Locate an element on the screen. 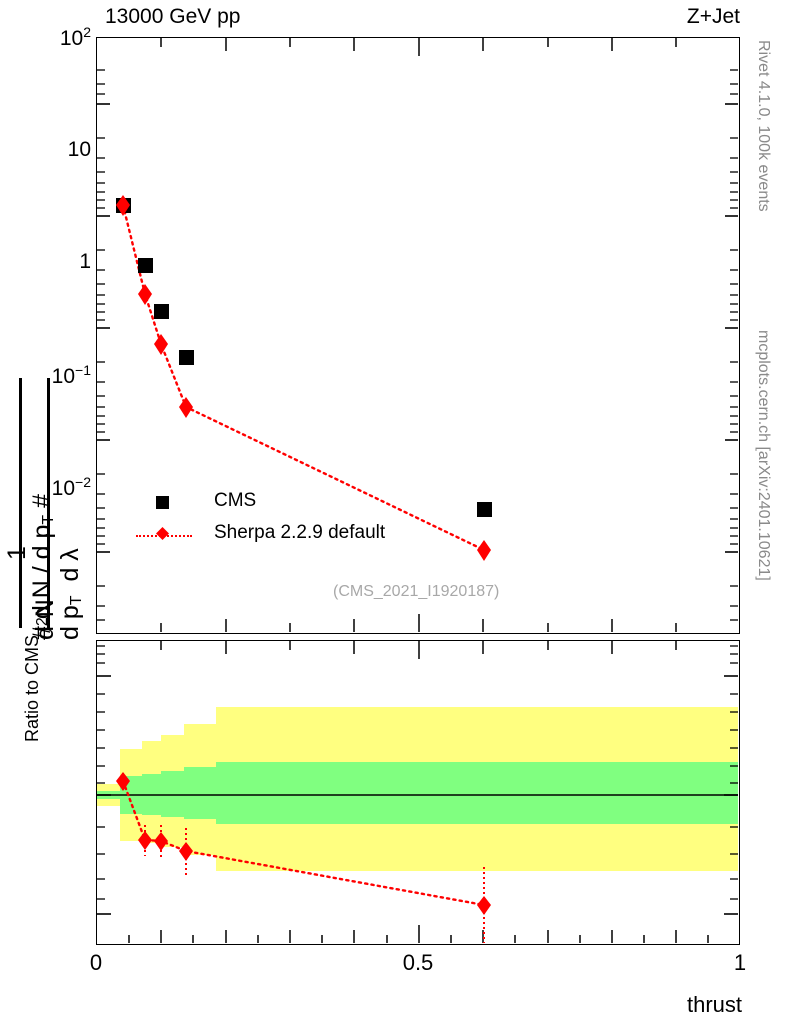 Image resolution: width=786 pixels, height=1024 pixels. mcplots-source-label: mcplots.cern.ch [arXiv:2401.10621] is located at coordinates (763, 455).